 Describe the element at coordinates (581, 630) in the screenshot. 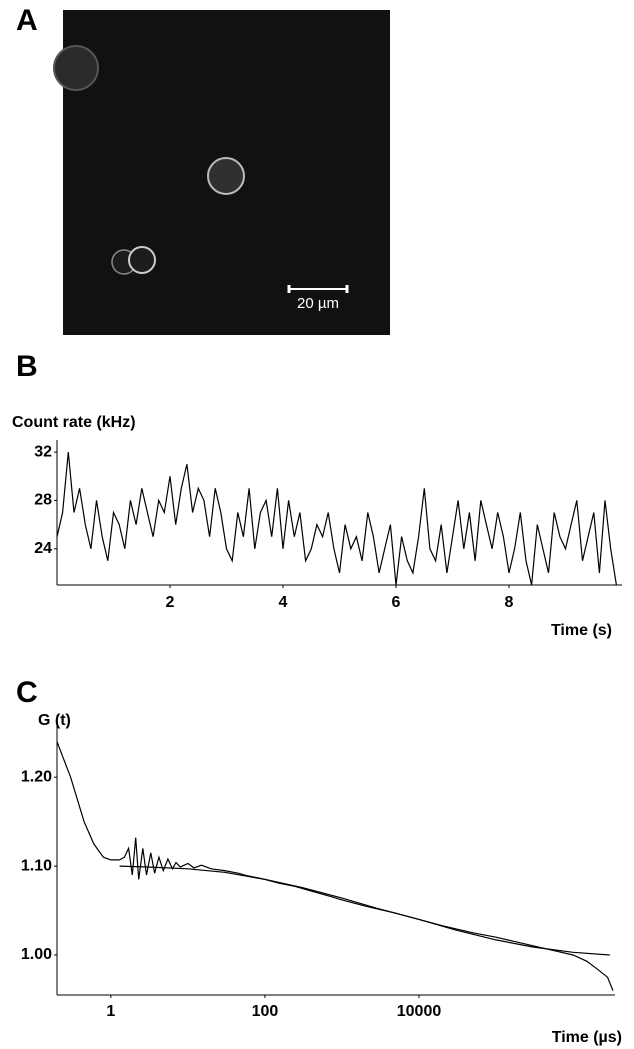

I see `x-axis-label: Time (s)` at that location.